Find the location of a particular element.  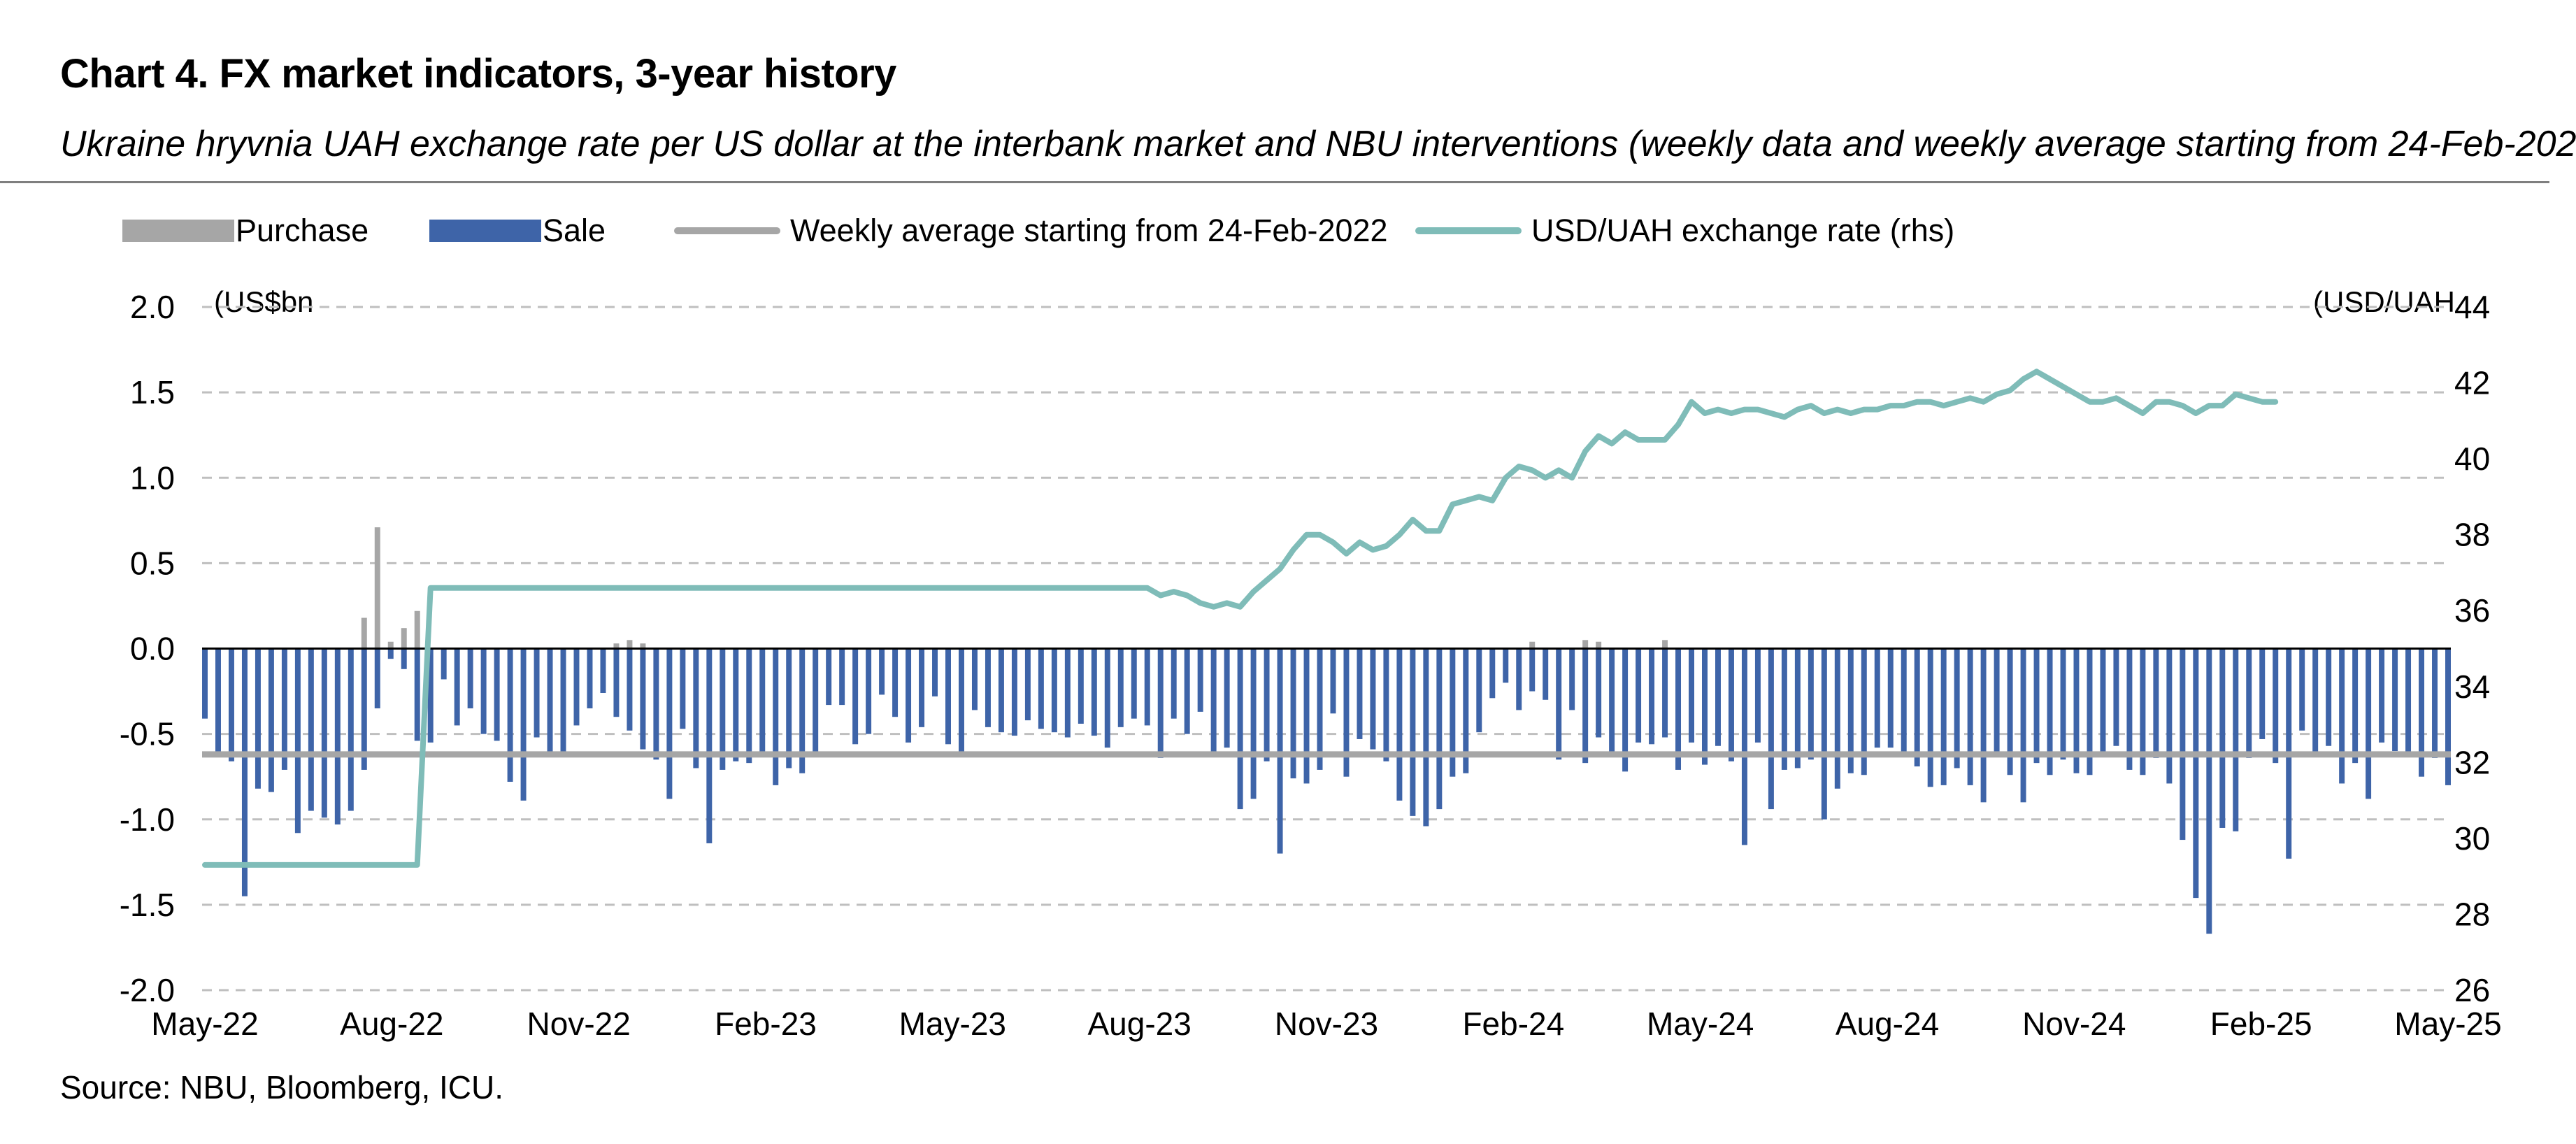

y-right-tick-label: 32 is located at coordinates (2472, 762).